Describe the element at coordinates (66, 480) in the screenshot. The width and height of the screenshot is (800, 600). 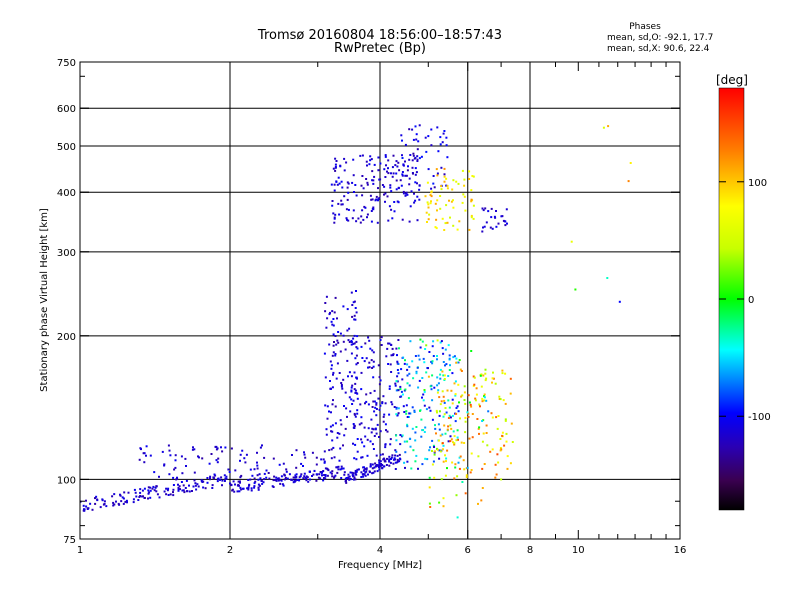
I see `y-tick-label: 100` at that location.